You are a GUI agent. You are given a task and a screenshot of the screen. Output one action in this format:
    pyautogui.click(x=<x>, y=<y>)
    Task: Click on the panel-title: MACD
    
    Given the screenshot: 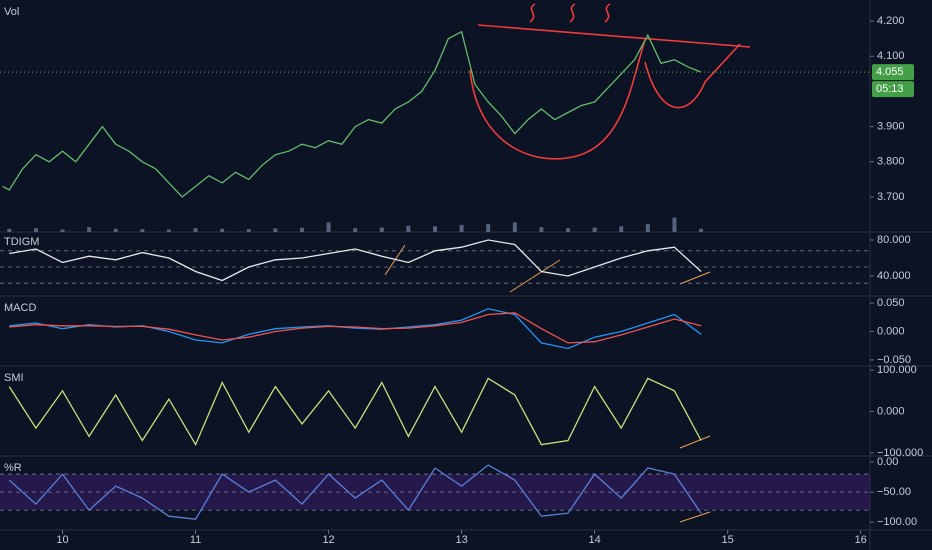 What is the action you would take?
    pyautogui.click(x=20, y=308)
    